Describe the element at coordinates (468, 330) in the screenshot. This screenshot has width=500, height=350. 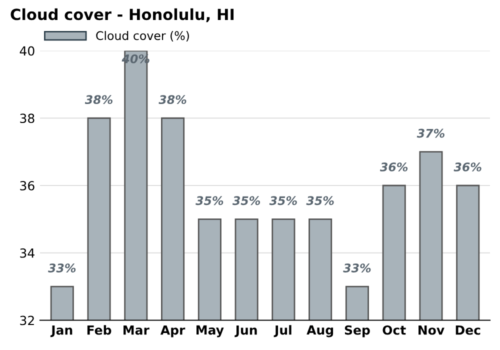
I see `x-tick-label: Dec` at that location.